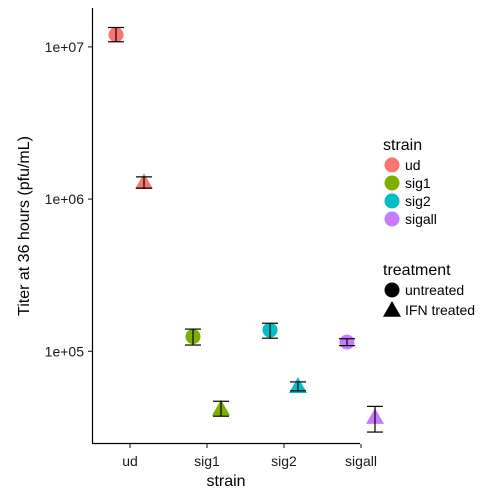  What do you see at coordinates (434, 290) in the screenshot?
I see `legend-label-untreated: untreated` at bounding box center [434, 290].